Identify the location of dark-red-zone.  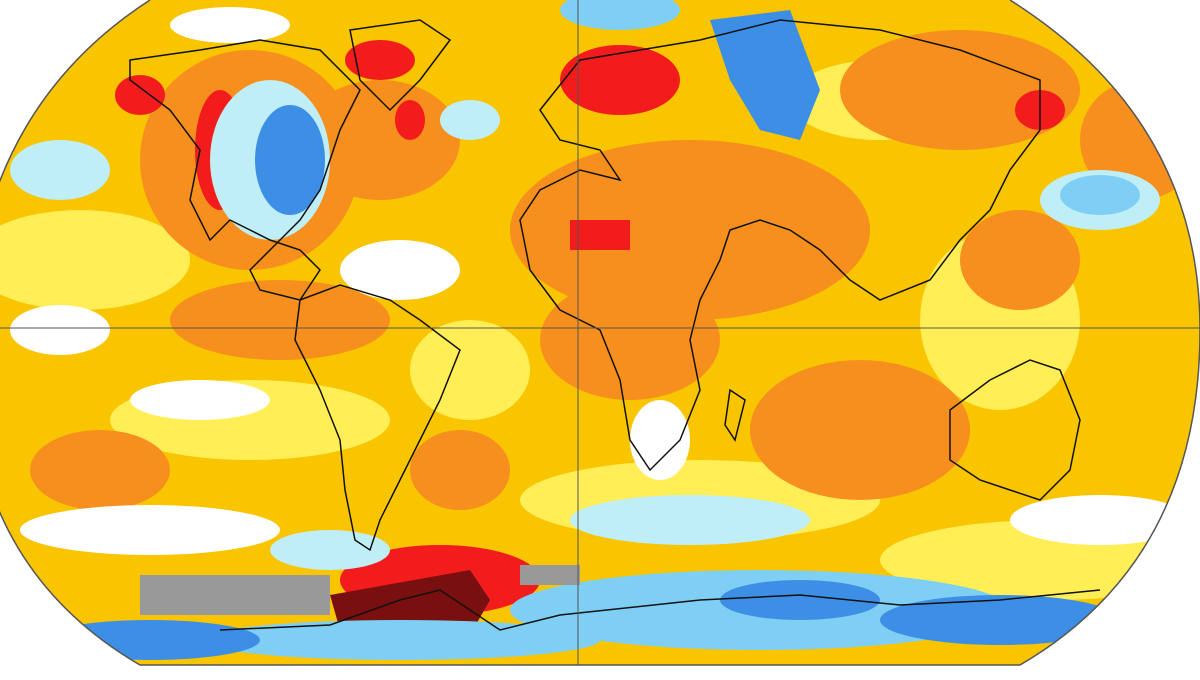
(410, 602).